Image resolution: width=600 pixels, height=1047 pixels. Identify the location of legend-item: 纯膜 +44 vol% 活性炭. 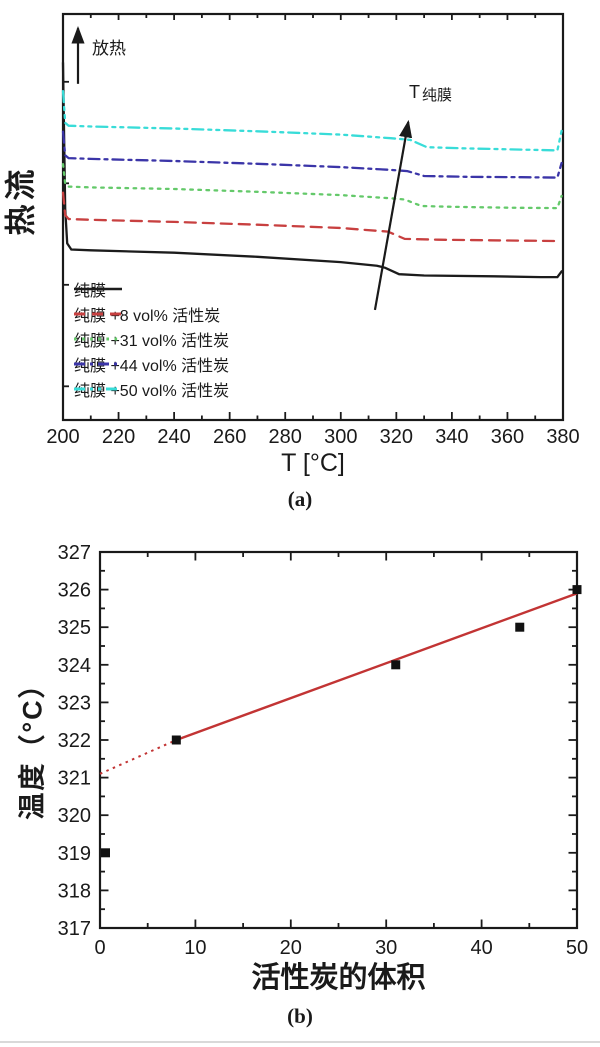
(151, 363).